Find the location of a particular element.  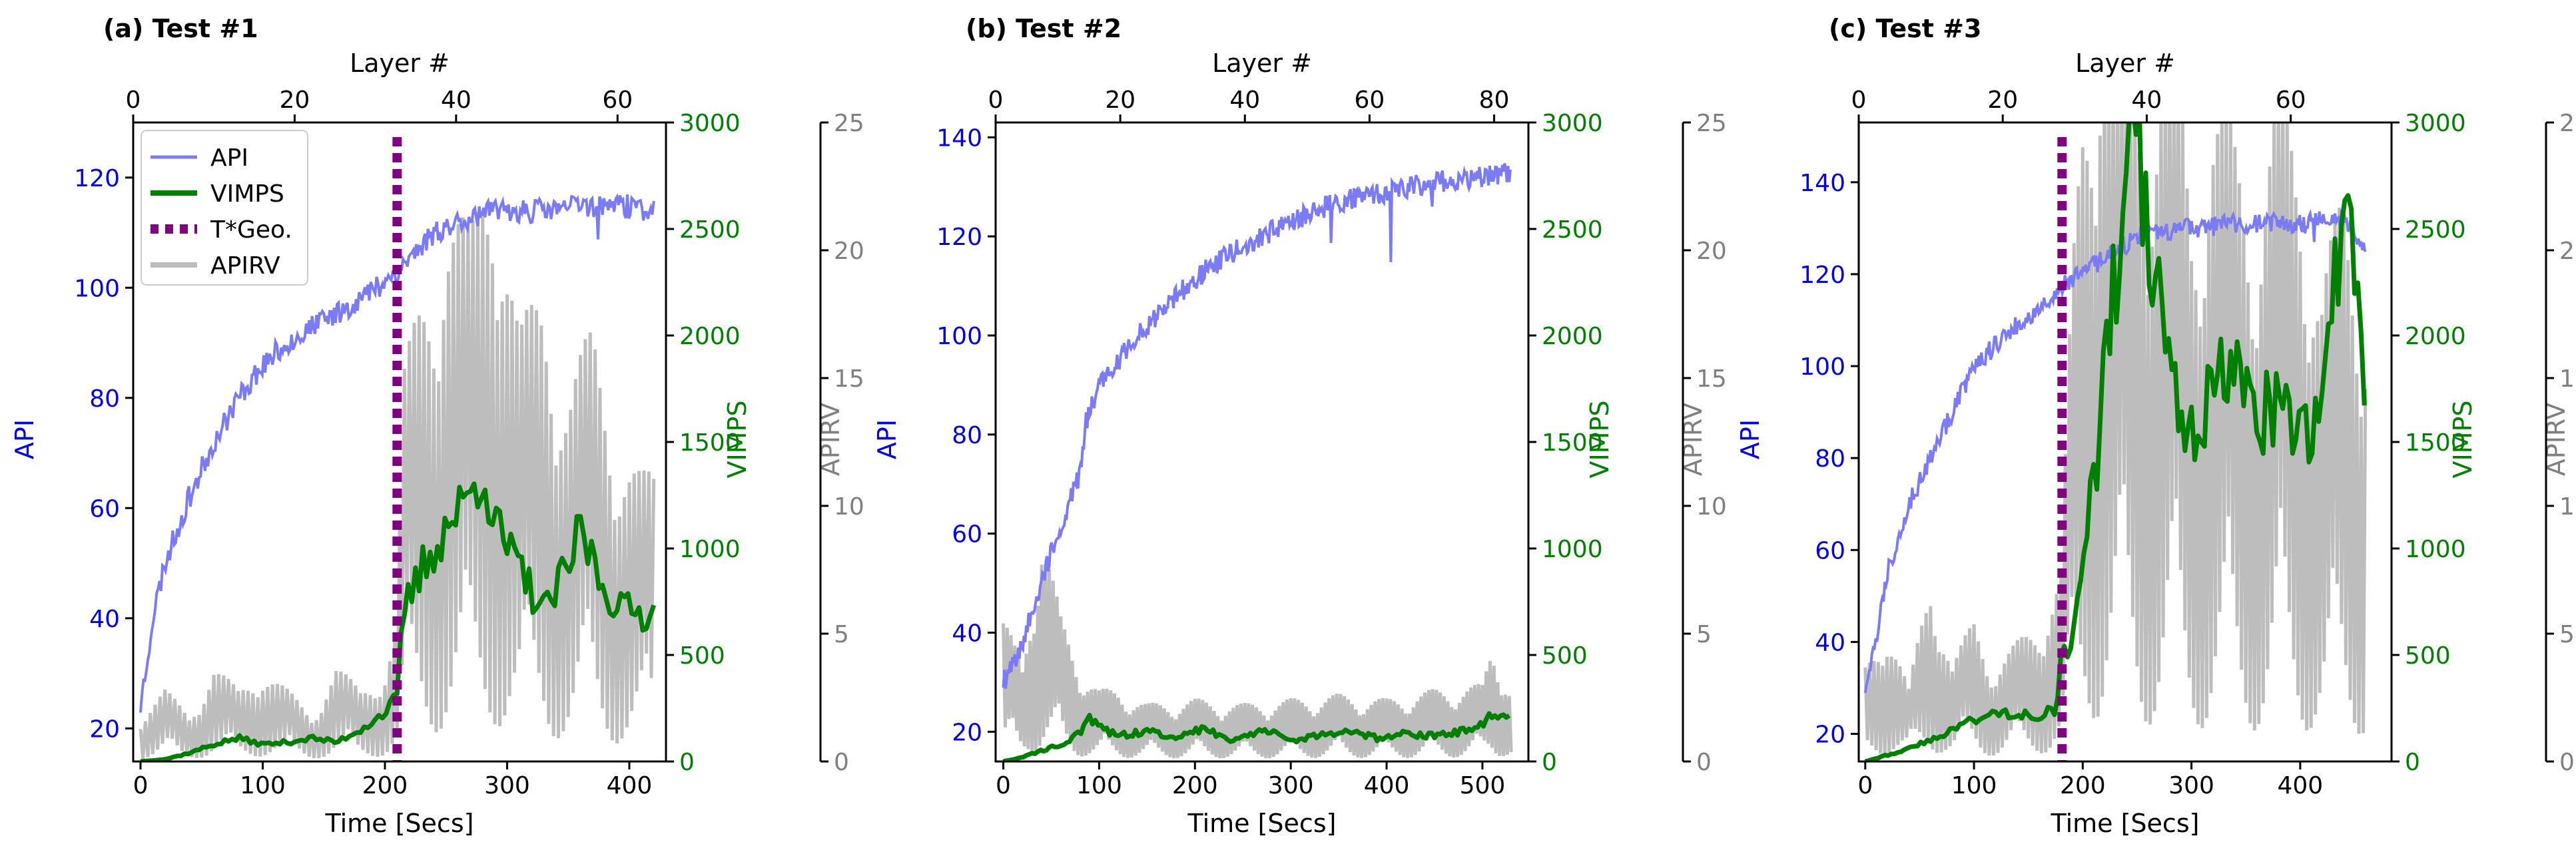

legend-label: API is located at coordinates (229, 158).